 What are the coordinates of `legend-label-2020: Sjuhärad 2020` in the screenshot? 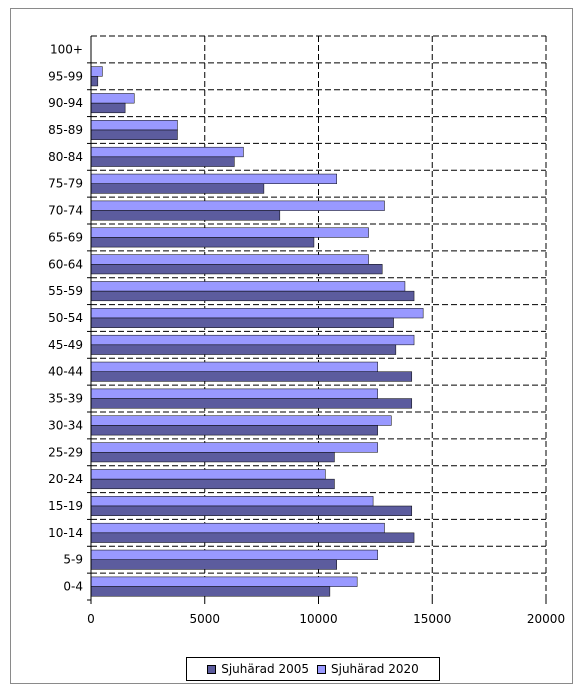 It's located at (375, 669).